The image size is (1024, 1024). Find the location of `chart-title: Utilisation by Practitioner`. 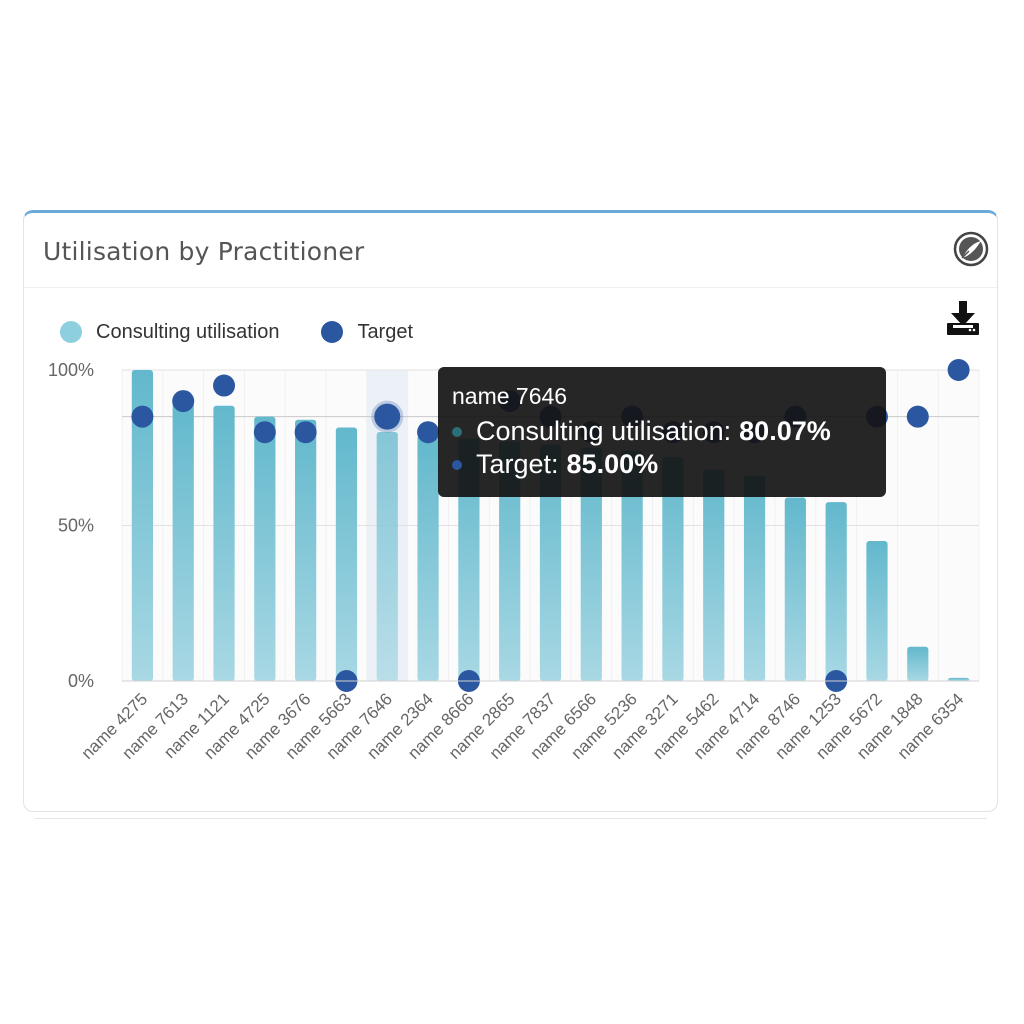

chart-title: Utilisation by Practitioner is located at coordinates (204, 251).